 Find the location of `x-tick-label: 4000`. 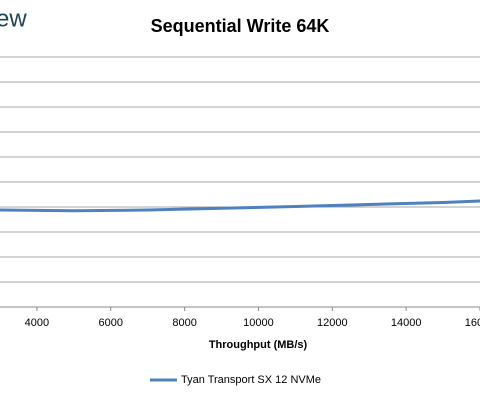

x-tick-label: 4000 is located at coordinates (37, 323).